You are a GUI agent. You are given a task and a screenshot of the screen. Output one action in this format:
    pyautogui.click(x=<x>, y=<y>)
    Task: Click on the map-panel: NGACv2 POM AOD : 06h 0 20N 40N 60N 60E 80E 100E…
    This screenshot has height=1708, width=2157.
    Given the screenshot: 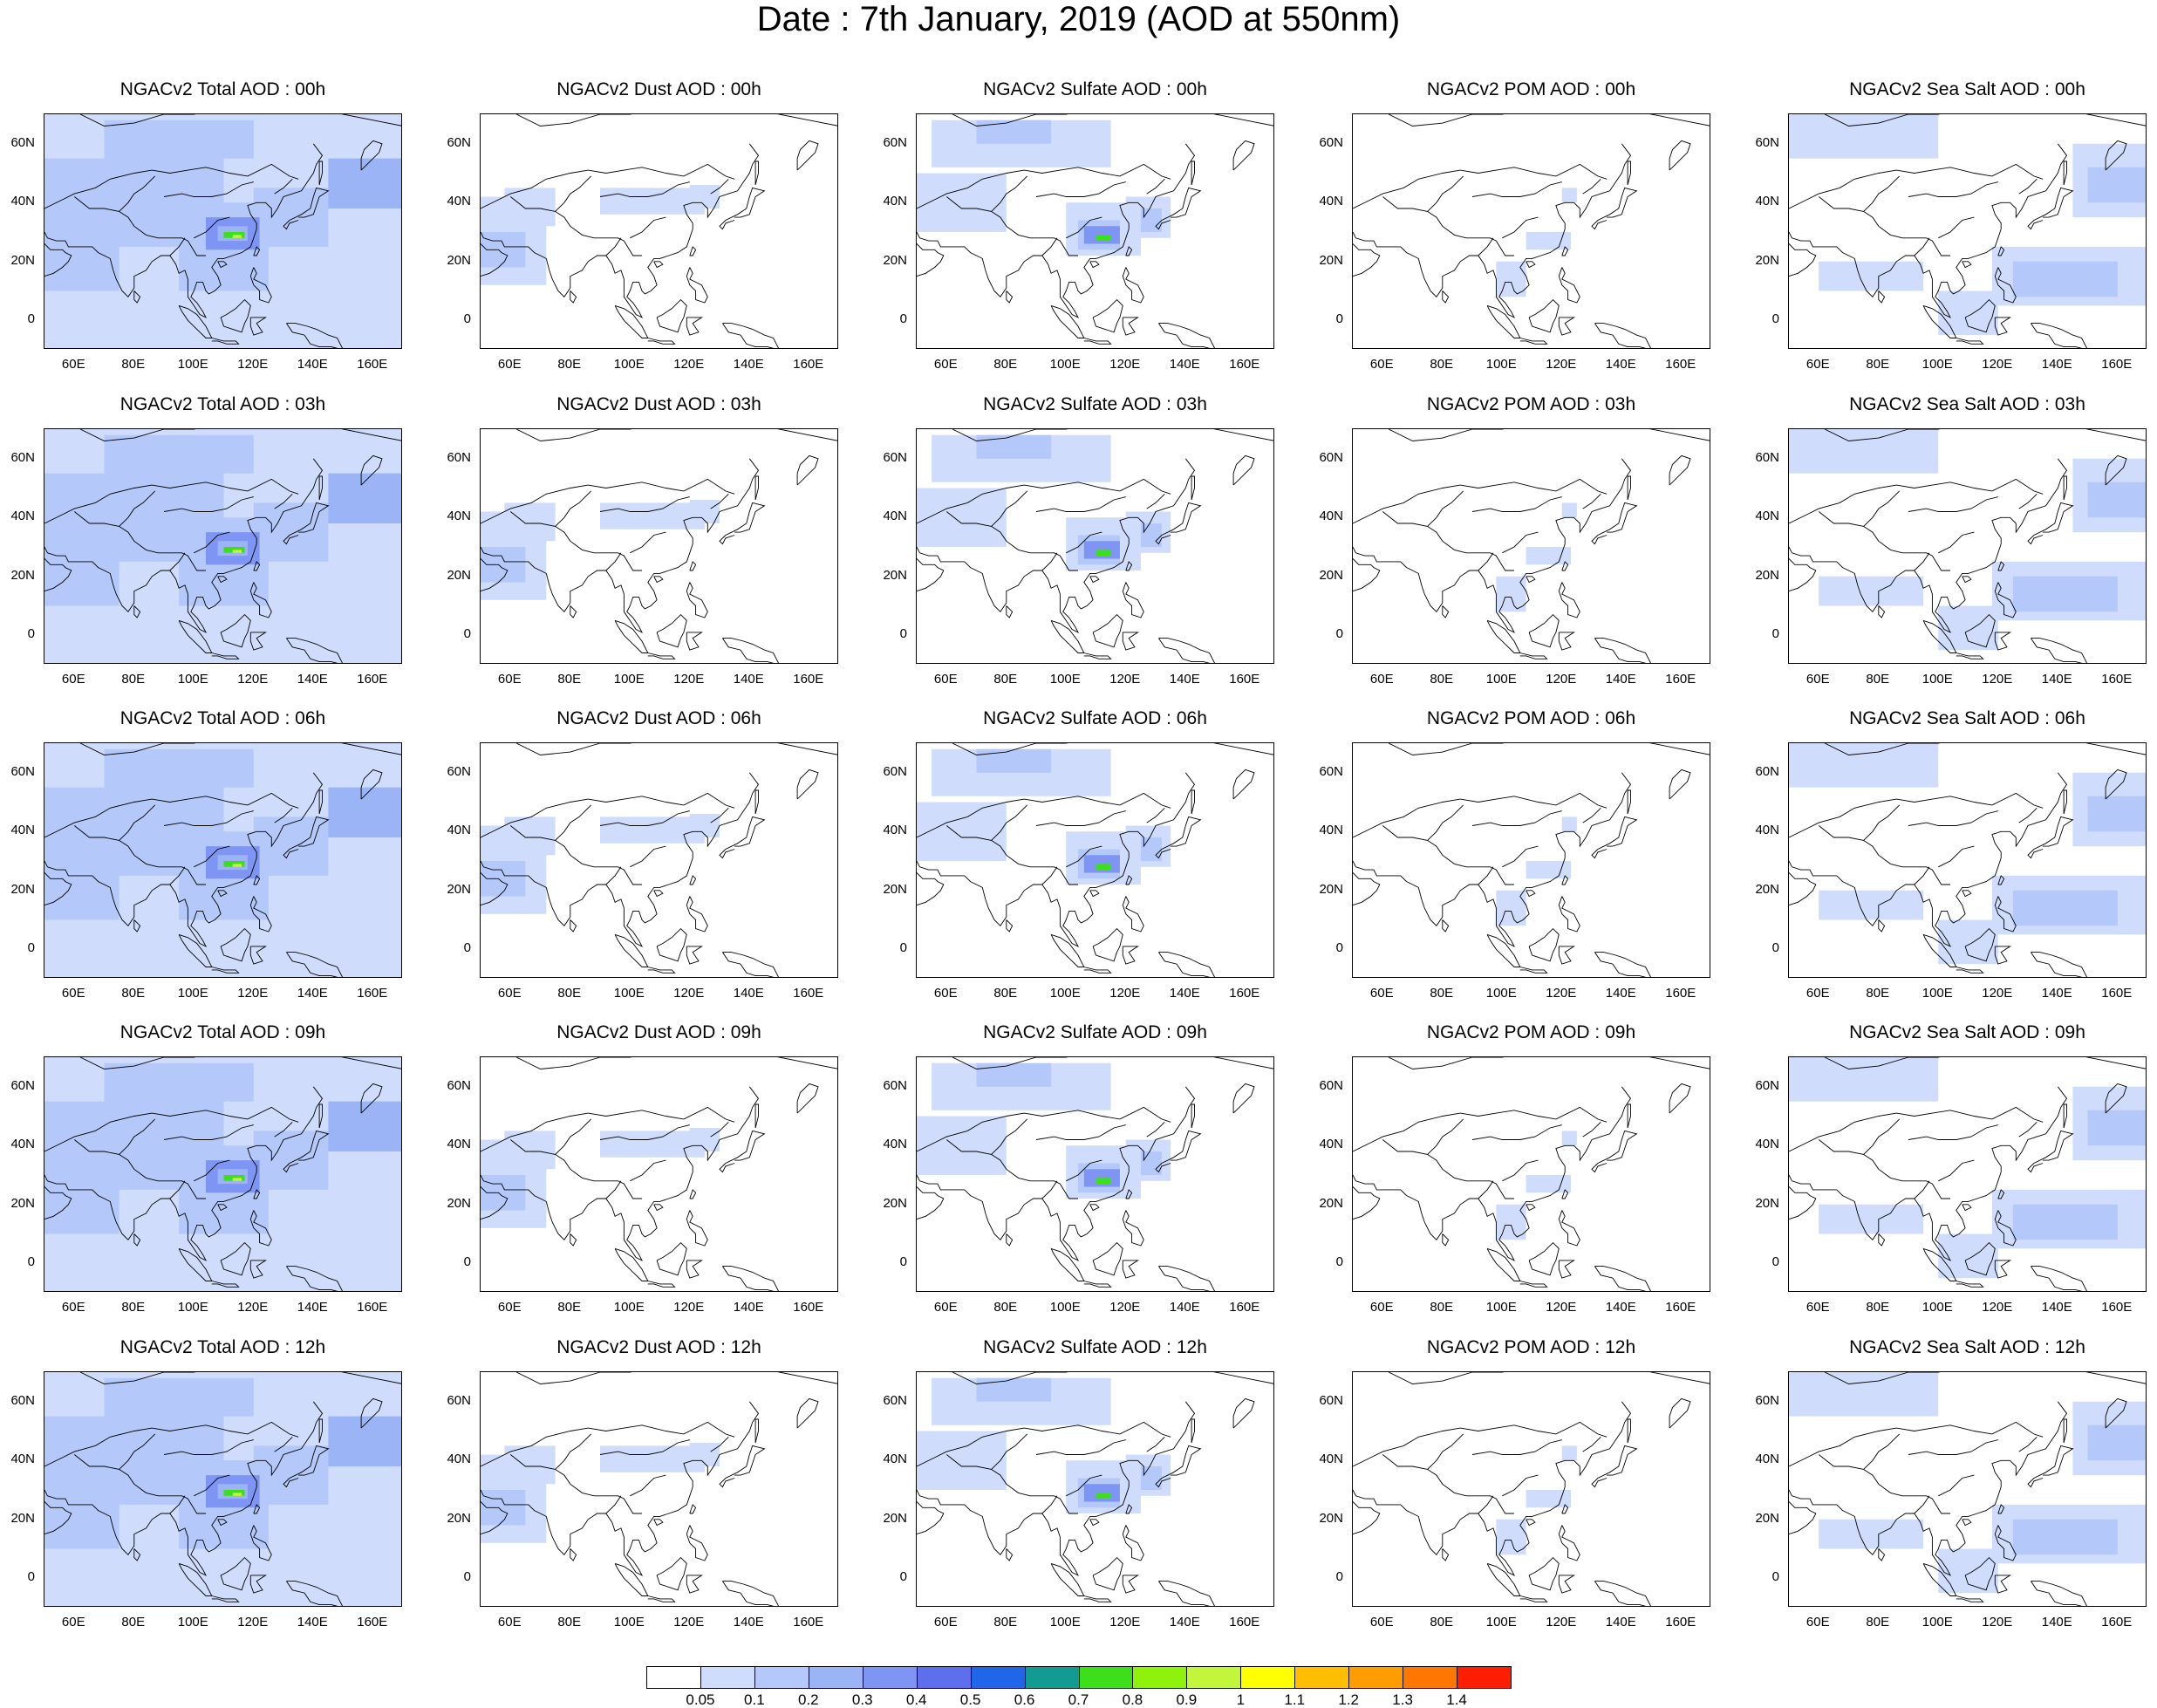 What is the action you would take?
    pyautogui.click(x=1514, y=854)
    